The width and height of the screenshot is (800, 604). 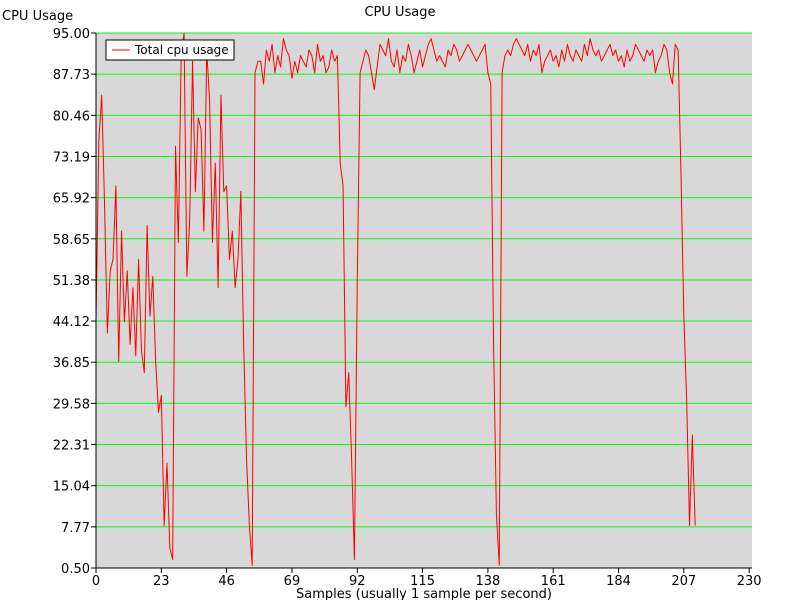 What do you see at coordinates (71, 281) in the screenshot?
I see `y-tick-label: 51.38` at bounding box center [71, 281].